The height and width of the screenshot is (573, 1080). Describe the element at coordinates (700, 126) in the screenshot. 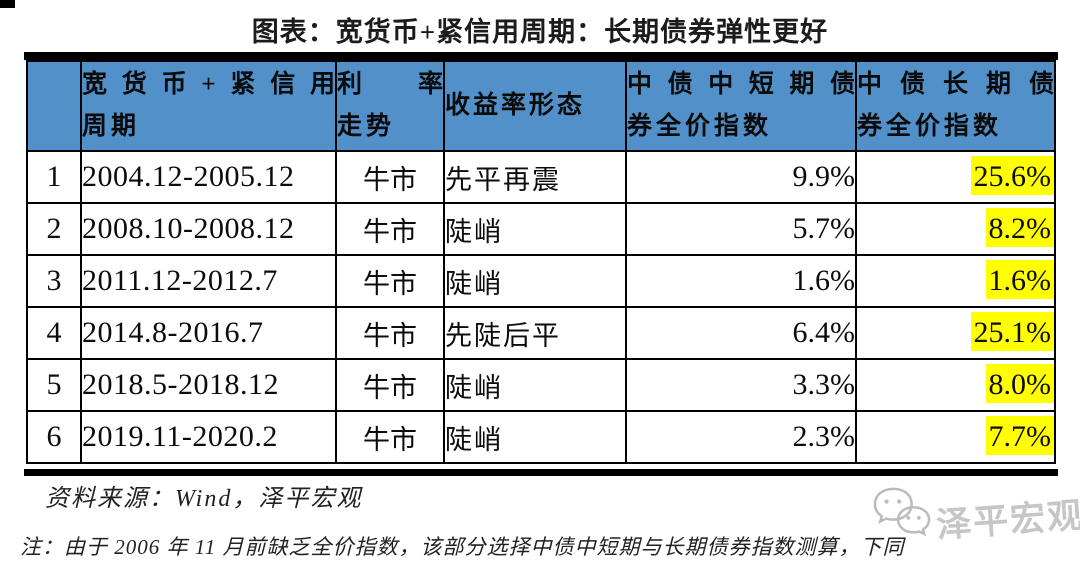

I see `header-short-line2: 券全价指数` at that location.